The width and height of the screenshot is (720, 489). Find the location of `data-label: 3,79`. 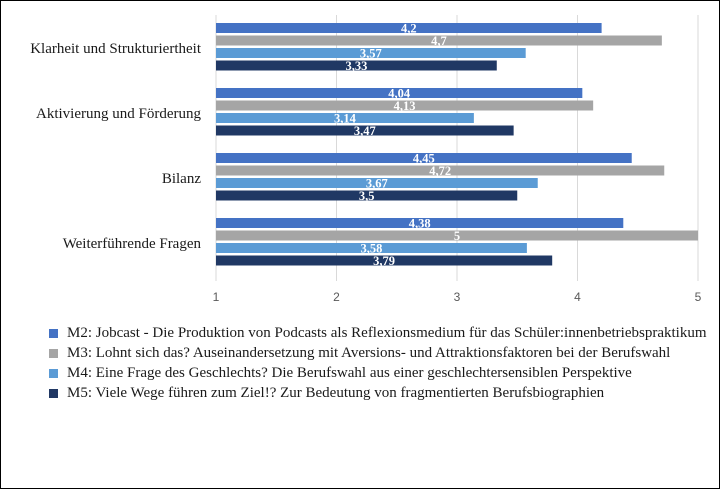

data-label: 3,79 is located at coordinates (384, 261).